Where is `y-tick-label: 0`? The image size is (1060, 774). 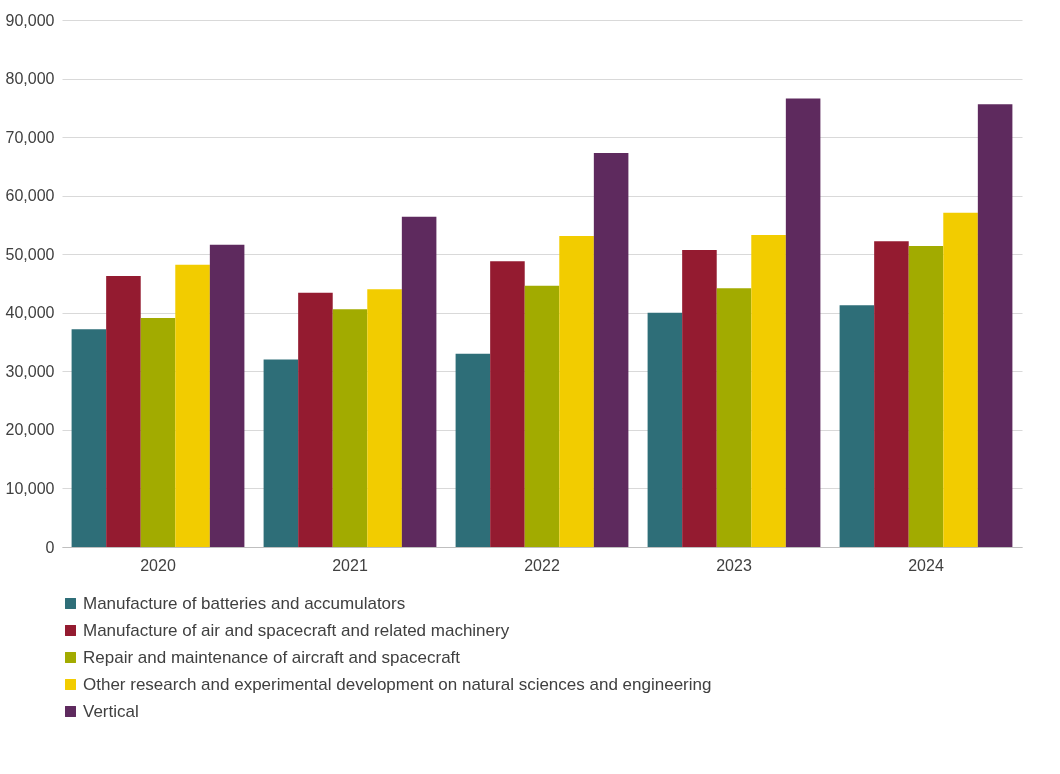 y-tick-label: 0 is located at coordinates (50, 547).